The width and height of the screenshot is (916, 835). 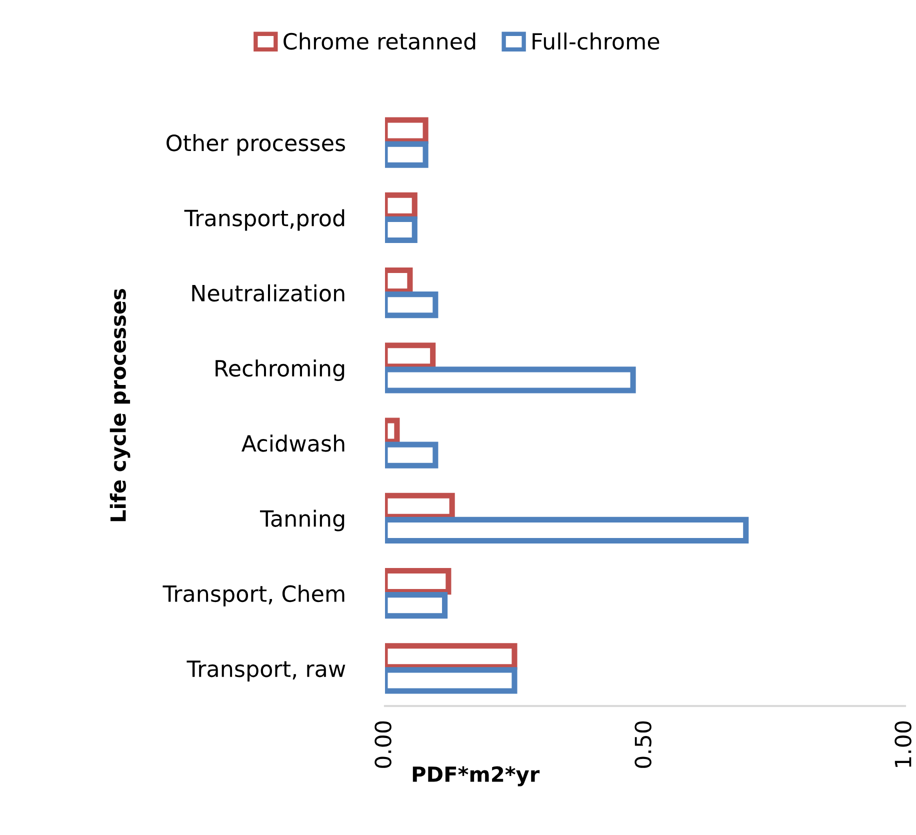 What do you see at coordinates (476, 776) in the screenshot?
I see `x-axis-title: PDF*m2*yr` at bounding box center [476, 776].